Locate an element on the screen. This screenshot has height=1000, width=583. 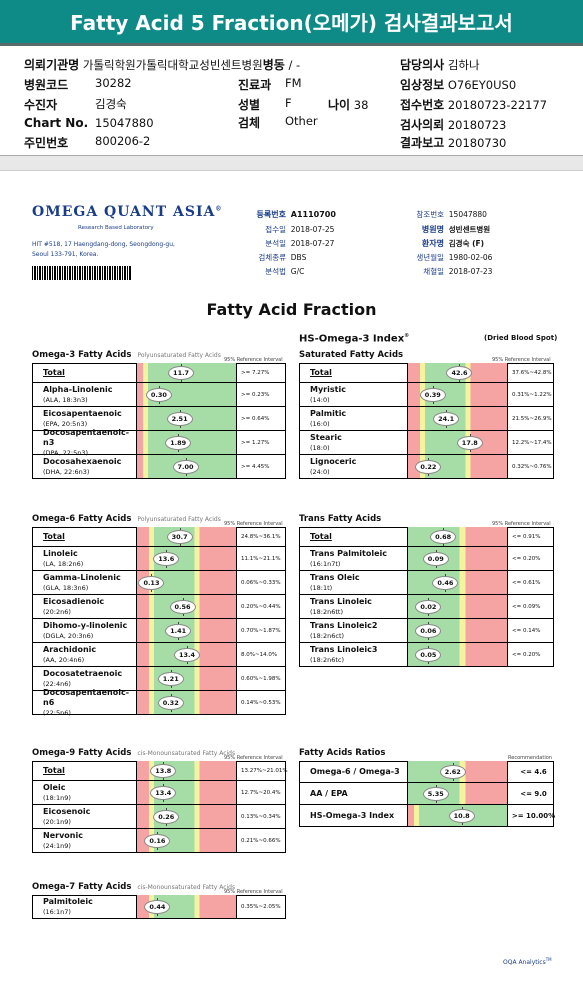
footer-brand-text: OQA Analytics is located at coordinates (524, 962).